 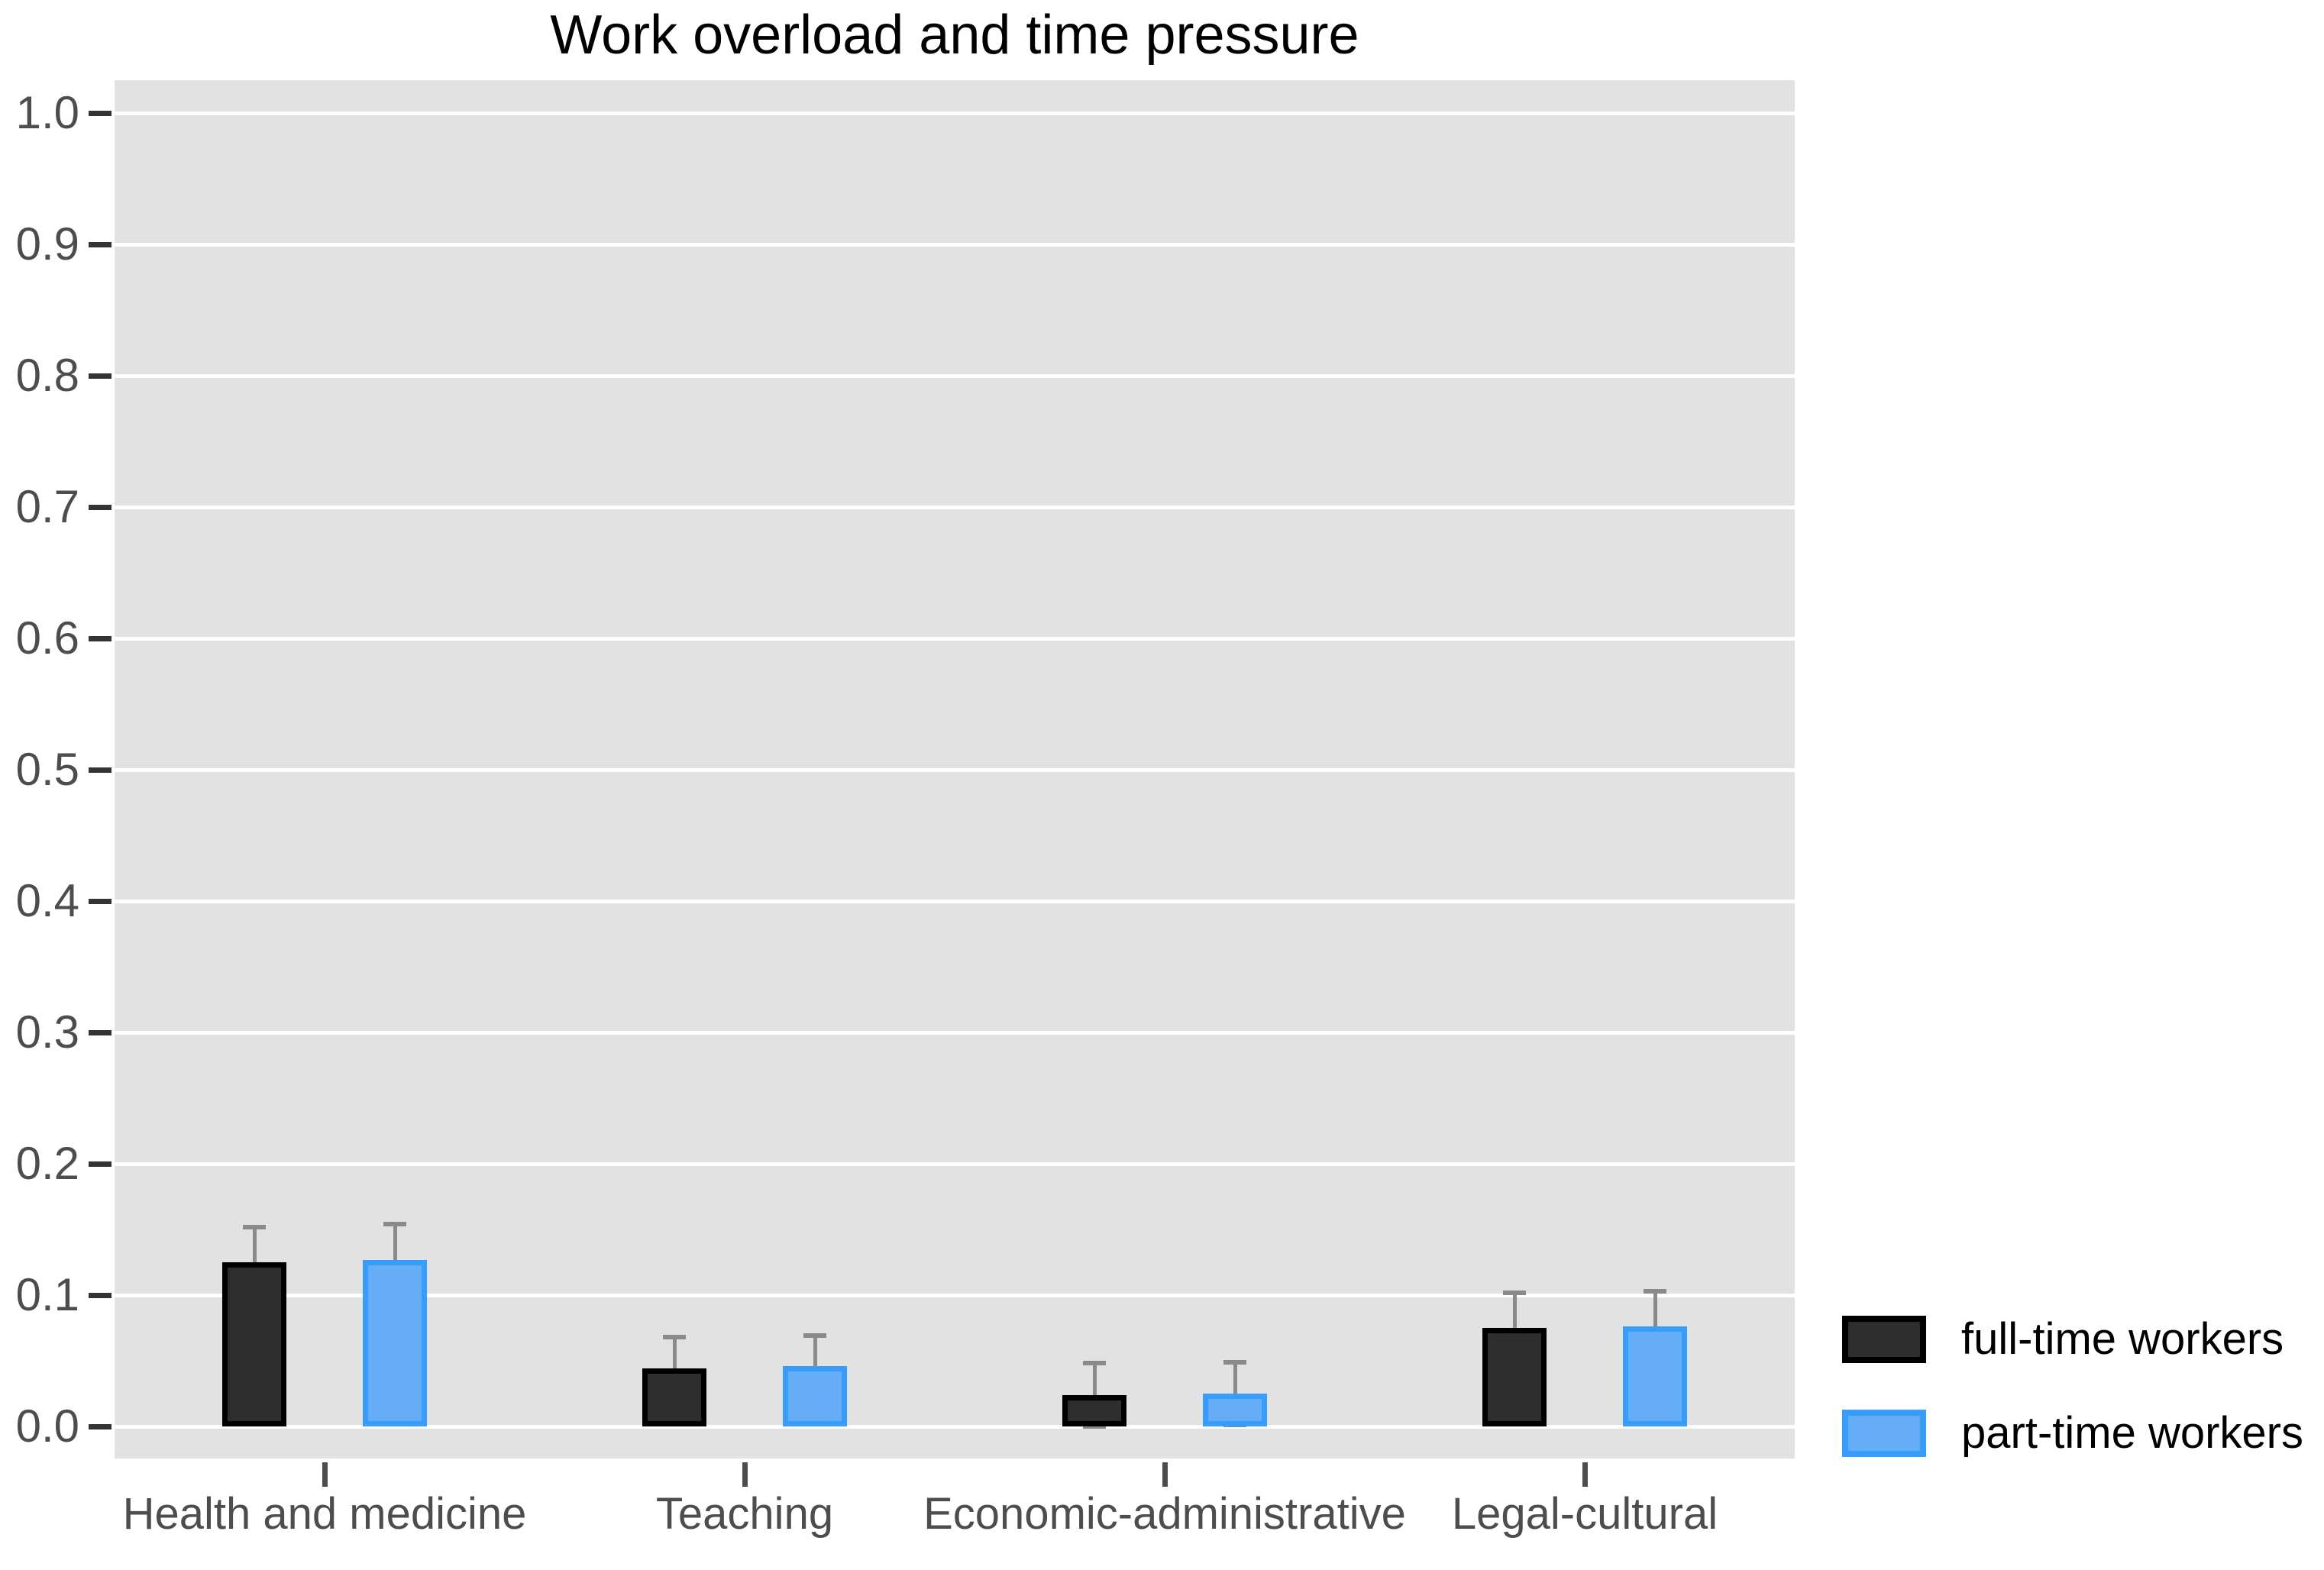 What do you see at coordinates (955, 113) in the screenshot?
I see `gridline-1.0` at bounding box center [955, 113].